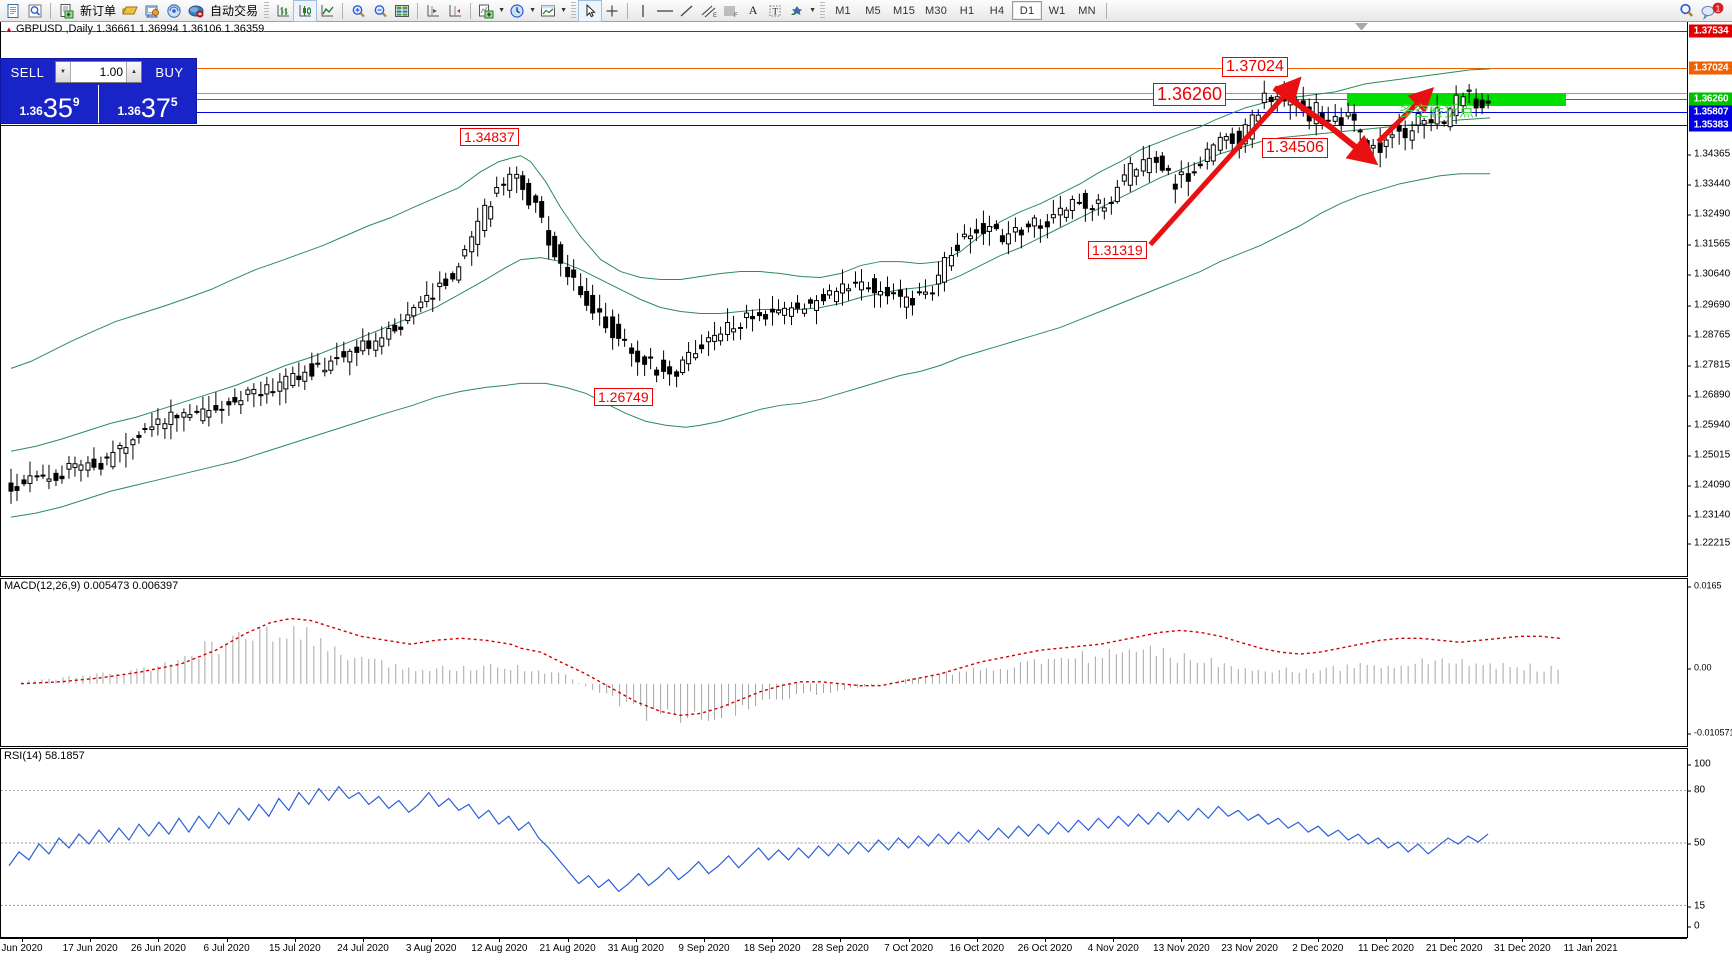 The image size is (1732, 960). Describe the element at coordinates (234, 11) in the screenshot. I see `autotrading-label: 自动交易` at that location.